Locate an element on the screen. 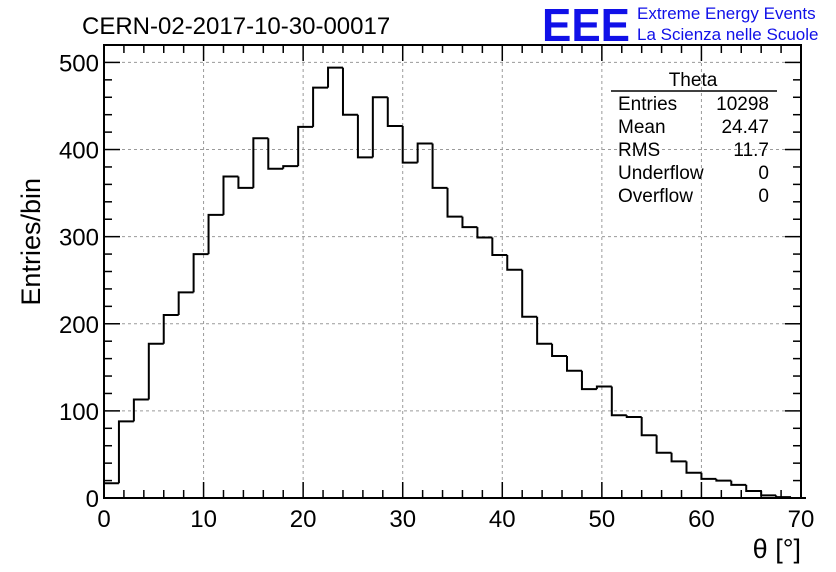  stats-row-label: RMS is located at coordinates (639, 150).